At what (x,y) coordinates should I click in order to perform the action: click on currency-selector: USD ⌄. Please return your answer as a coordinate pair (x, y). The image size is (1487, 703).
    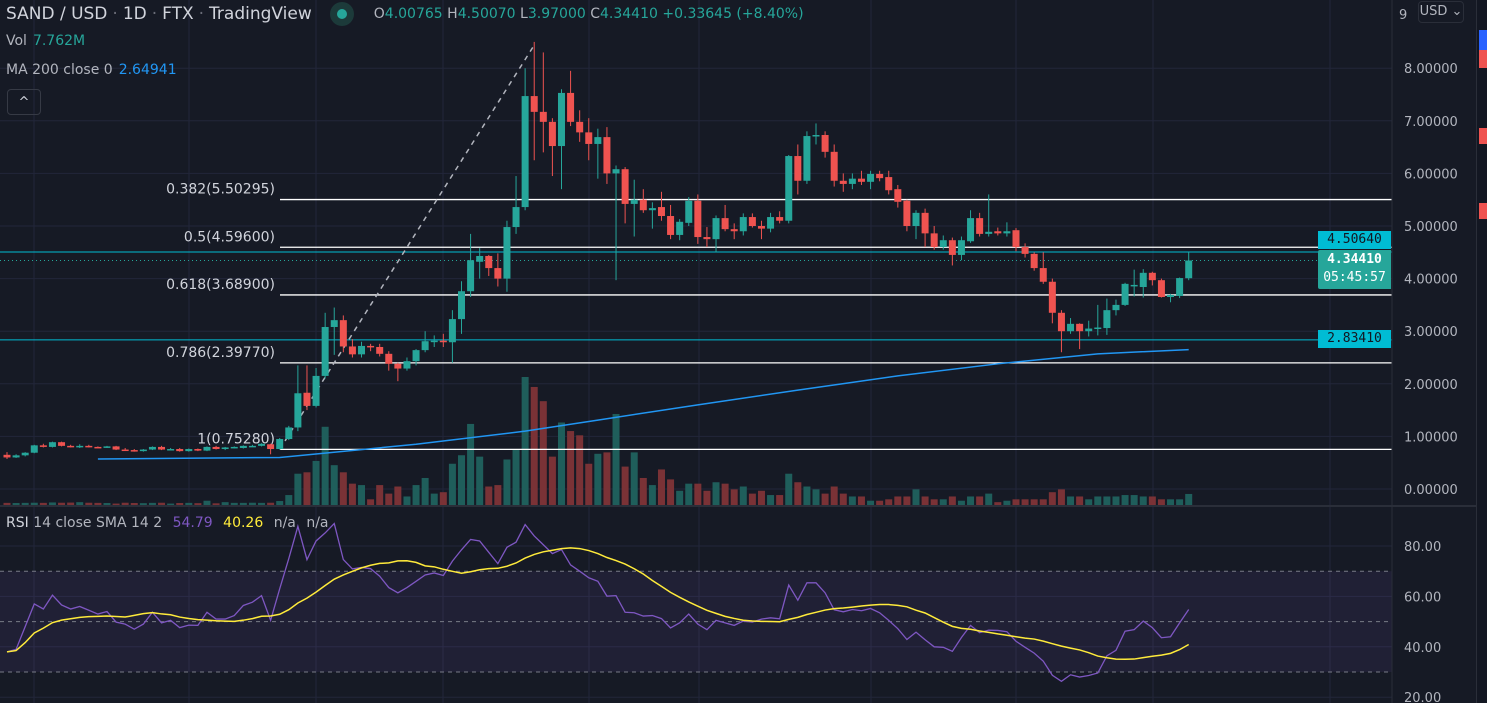
    Looking at the image, I should click on (1441, 12).